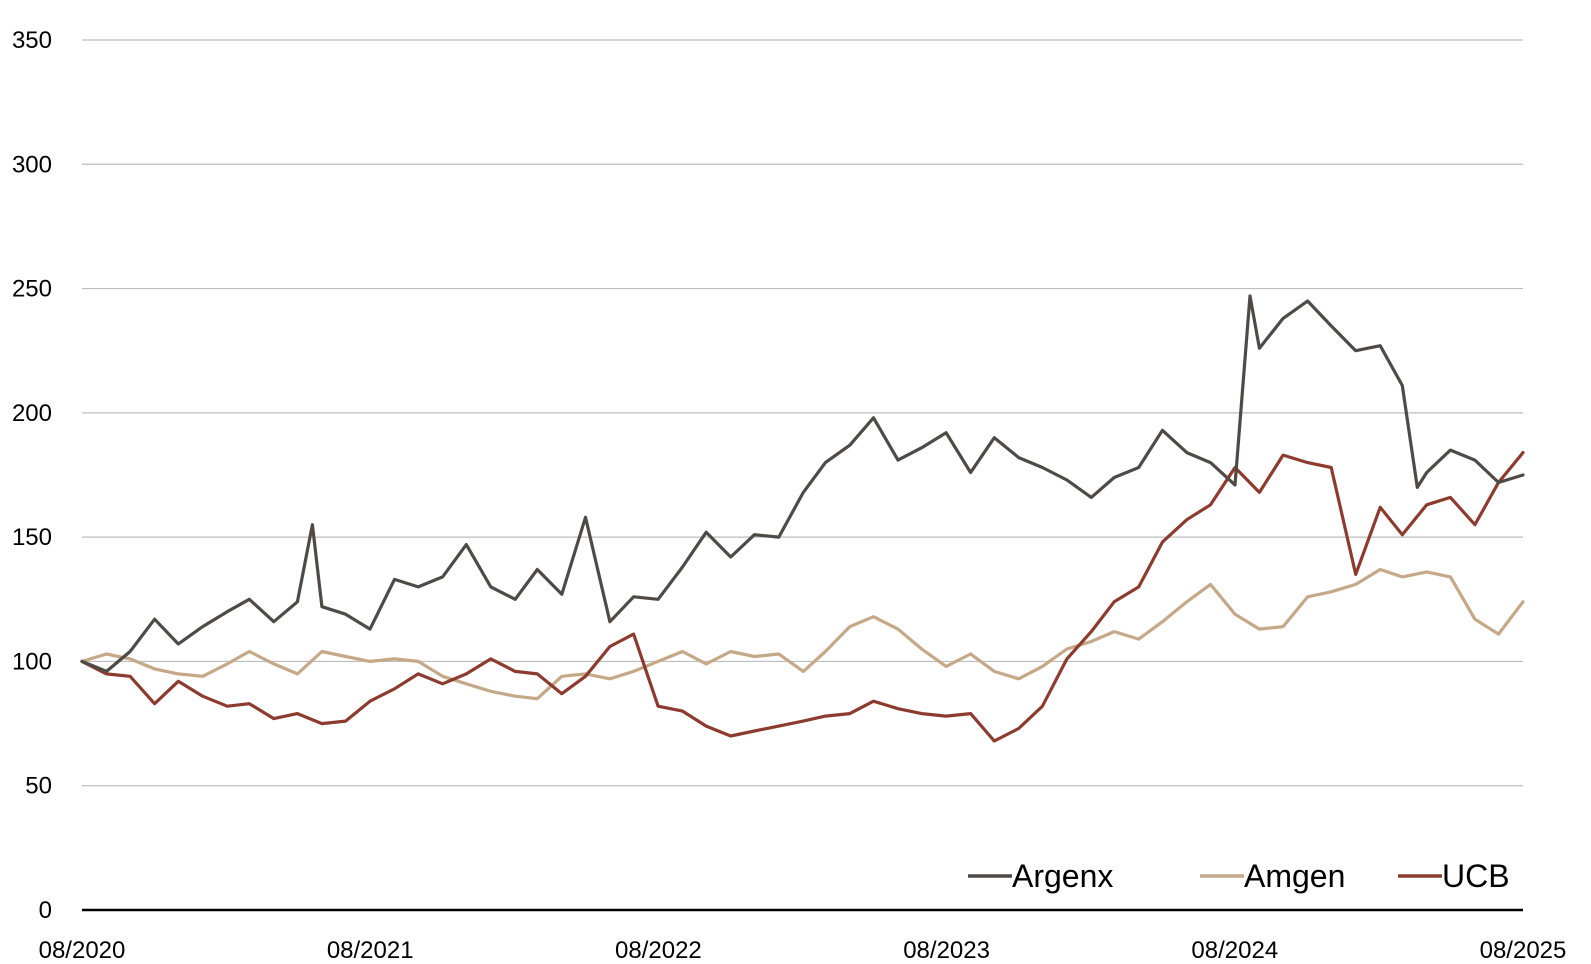 The width and height of the screenshot is (1591, 964). What do you see at coordinates (658, 950) in the screenshot?
I see `x-tick-label: 08/2022` at bounding box center [658, 950].